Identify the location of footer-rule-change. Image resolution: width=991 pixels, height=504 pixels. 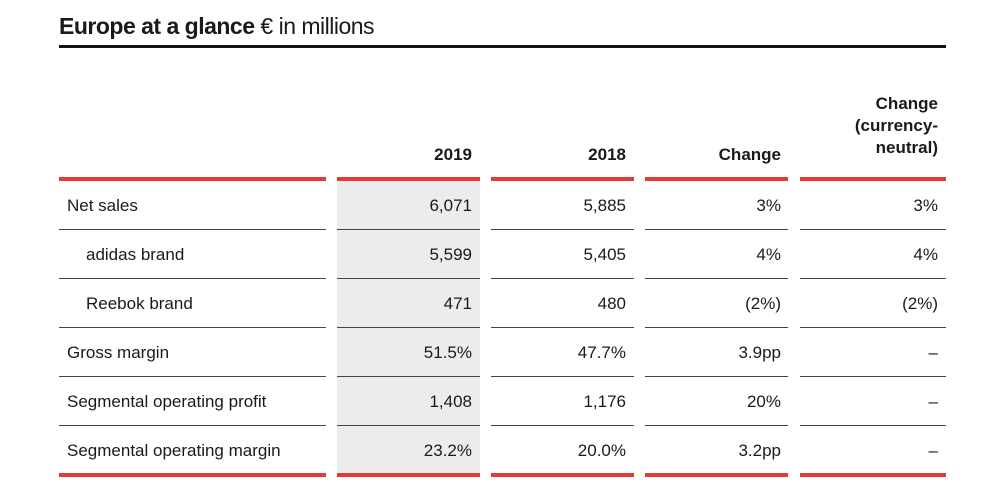
(716, 475).